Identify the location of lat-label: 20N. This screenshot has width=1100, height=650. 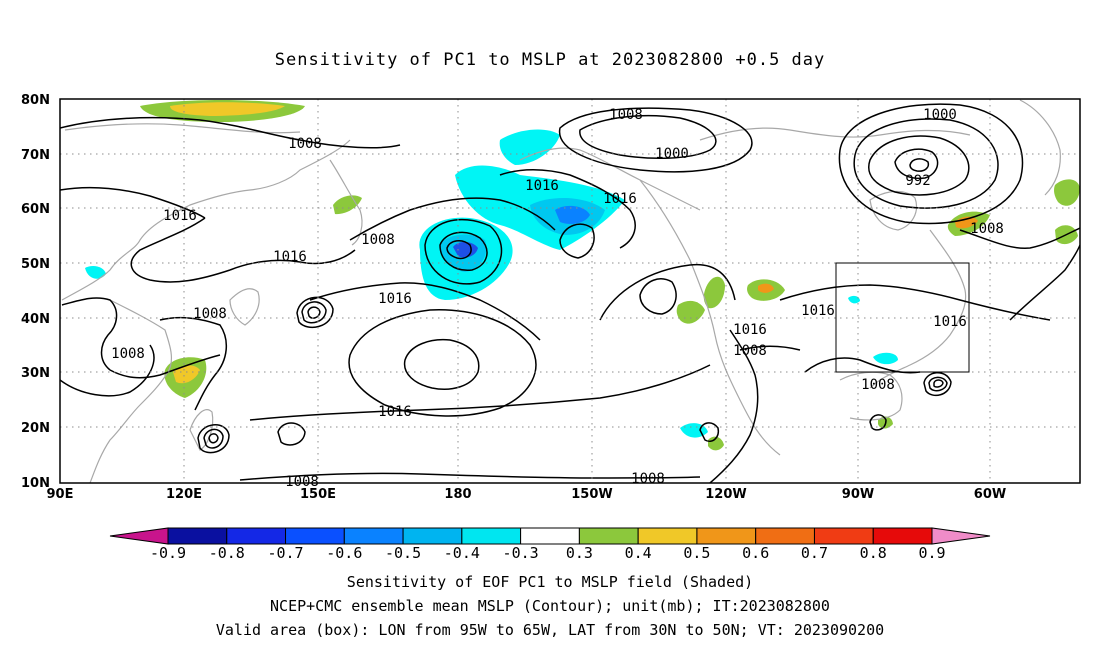
(35, 428).